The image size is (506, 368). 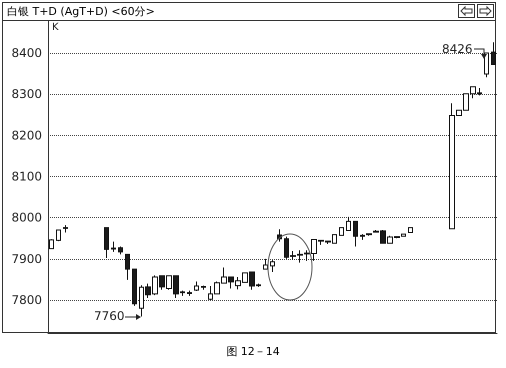 What do you see at coordinates (26, 53) in the screenshot?
I see `y-tick-label: 8400` at bounding box center [26, 53].